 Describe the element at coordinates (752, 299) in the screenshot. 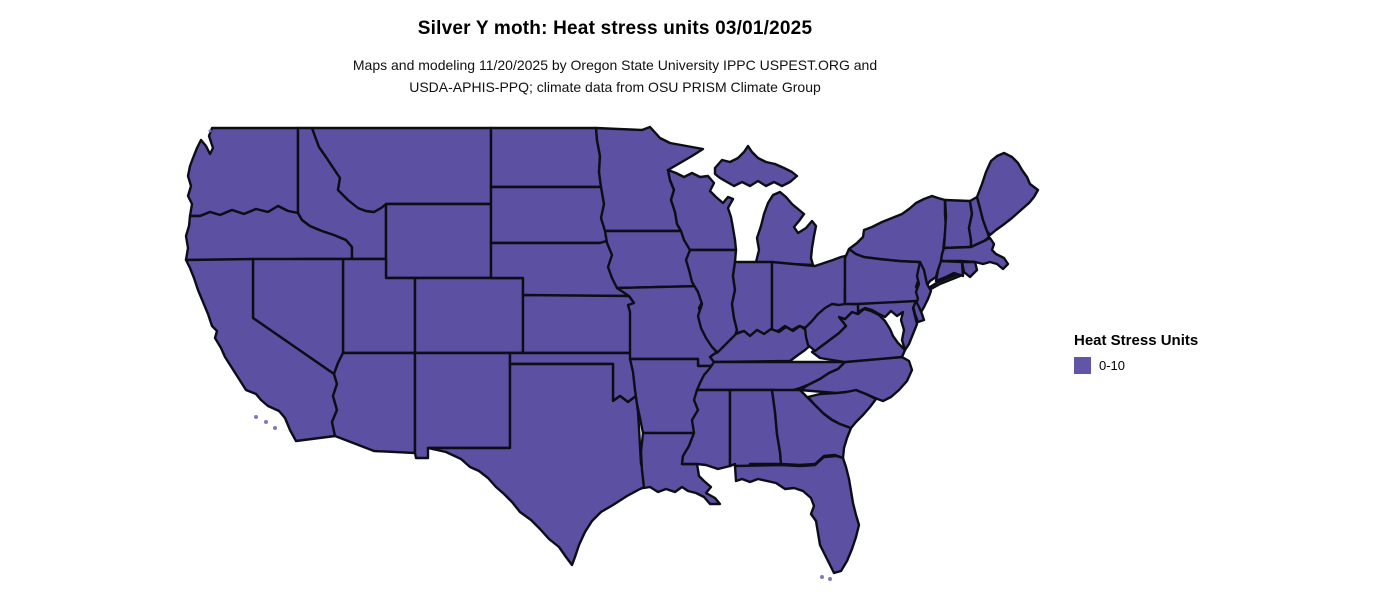

I see `state-in` at that location.